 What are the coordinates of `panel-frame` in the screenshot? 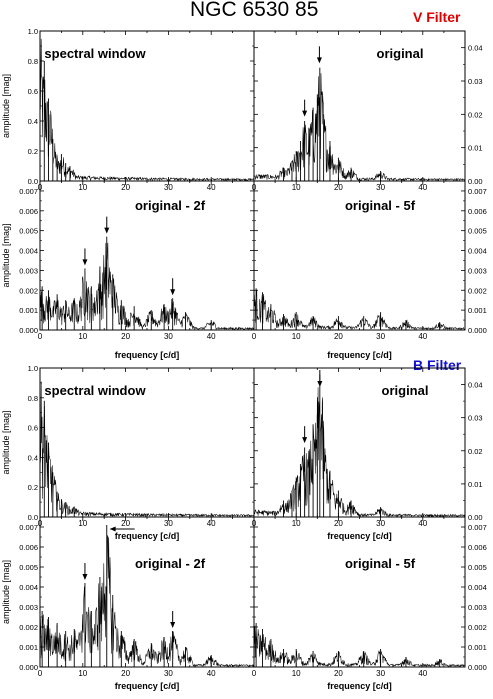 It's located at (359, 106).